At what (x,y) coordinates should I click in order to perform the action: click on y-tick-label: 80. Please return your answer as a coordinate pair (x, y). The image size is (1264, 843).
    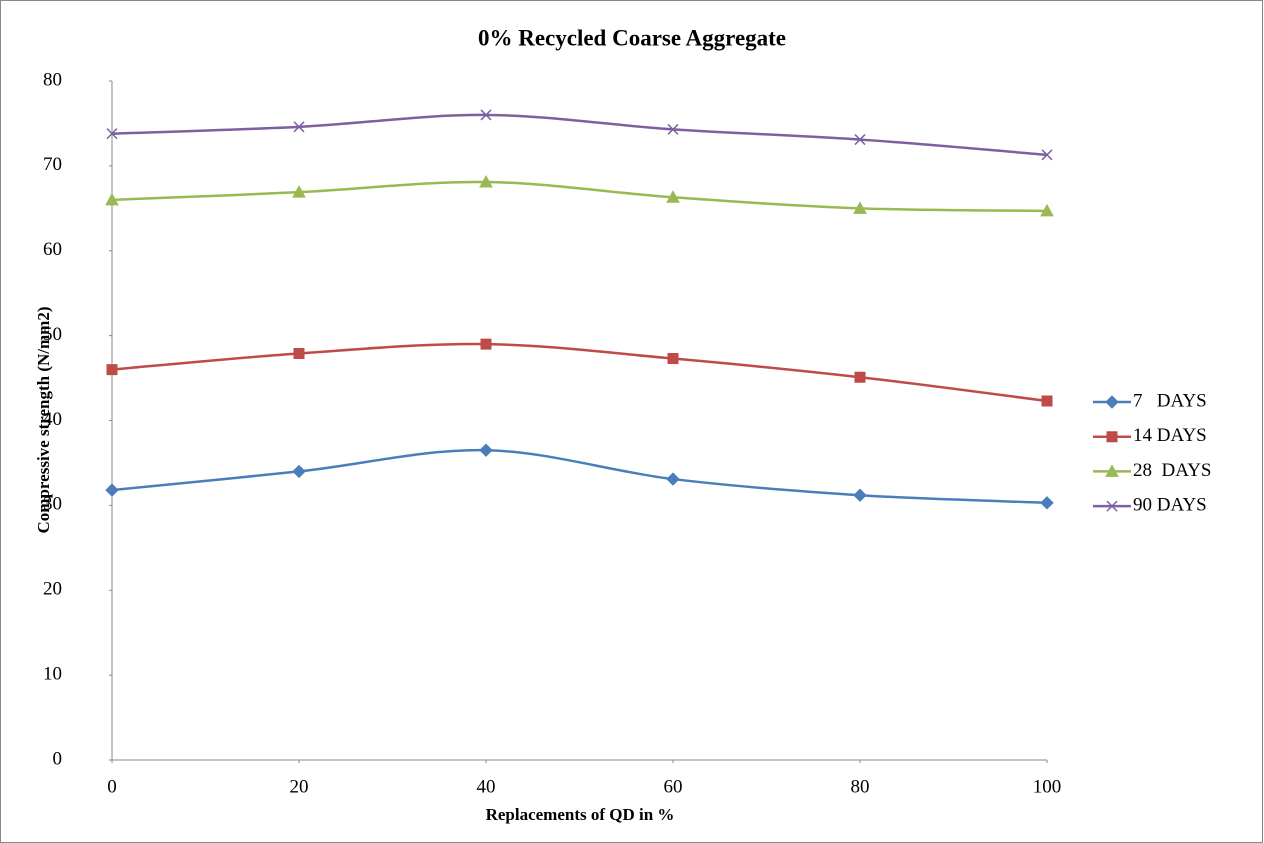
    Looking at the image, I should click on (52, 79).